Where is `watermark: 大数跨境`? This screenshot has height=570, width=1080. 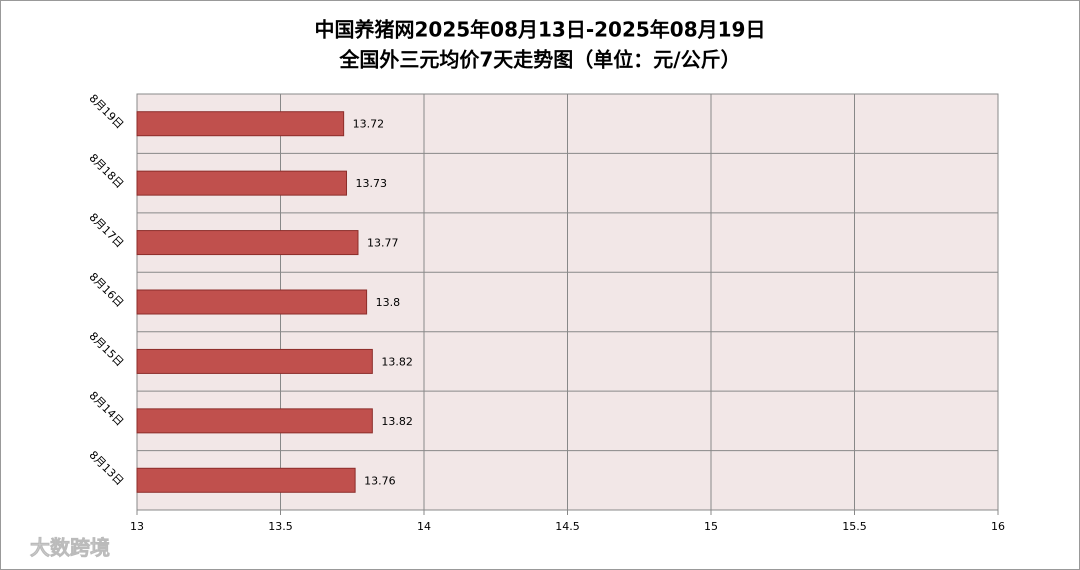 watermark: 大数跨境 is located at coordinates (70, 548).